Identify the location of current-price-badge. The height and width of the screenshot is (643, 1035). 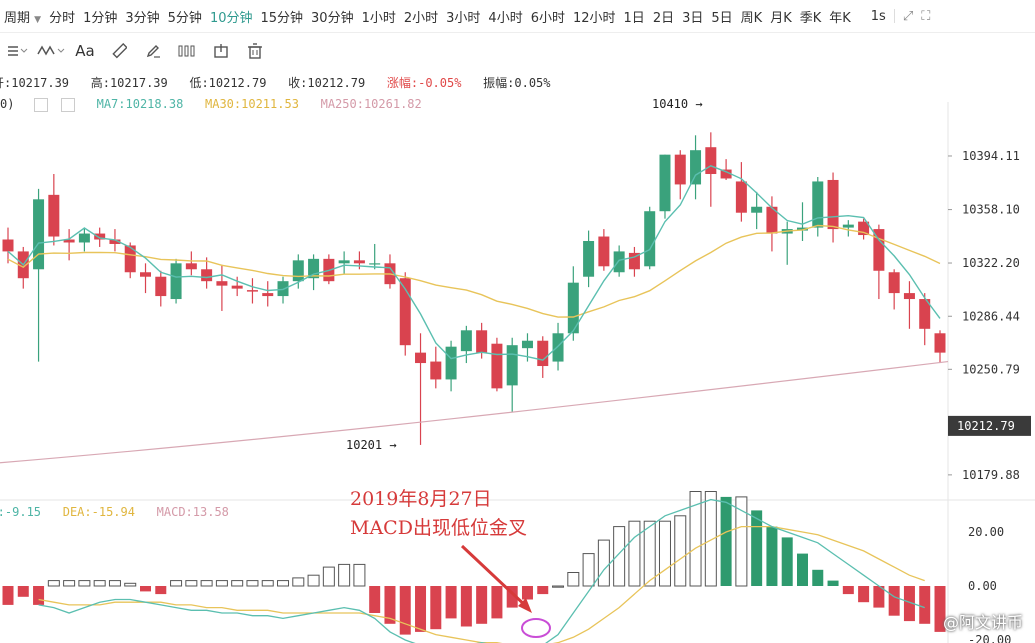
(989, 425).